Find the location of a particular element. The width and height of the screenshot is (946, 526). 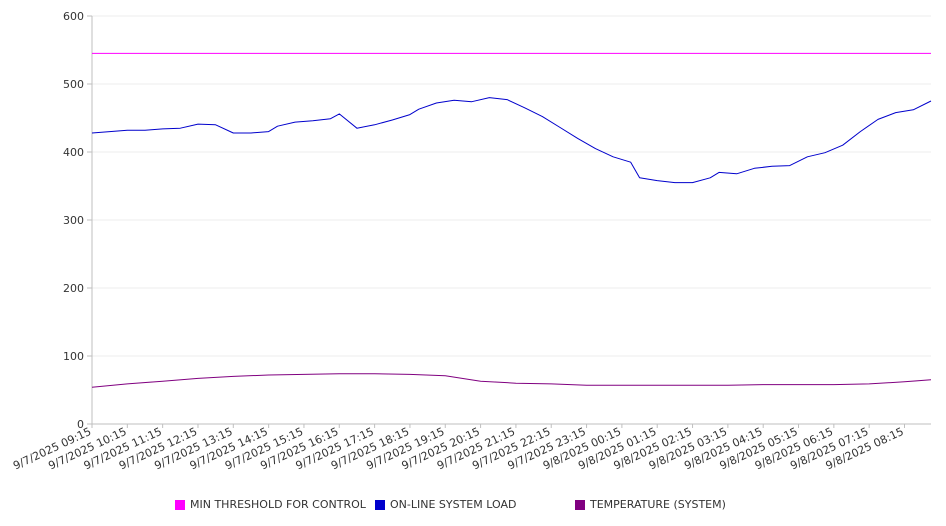

legend-item-system-load: ON-LINE SYSTEM LOAD is located at coordinates (445, 504).